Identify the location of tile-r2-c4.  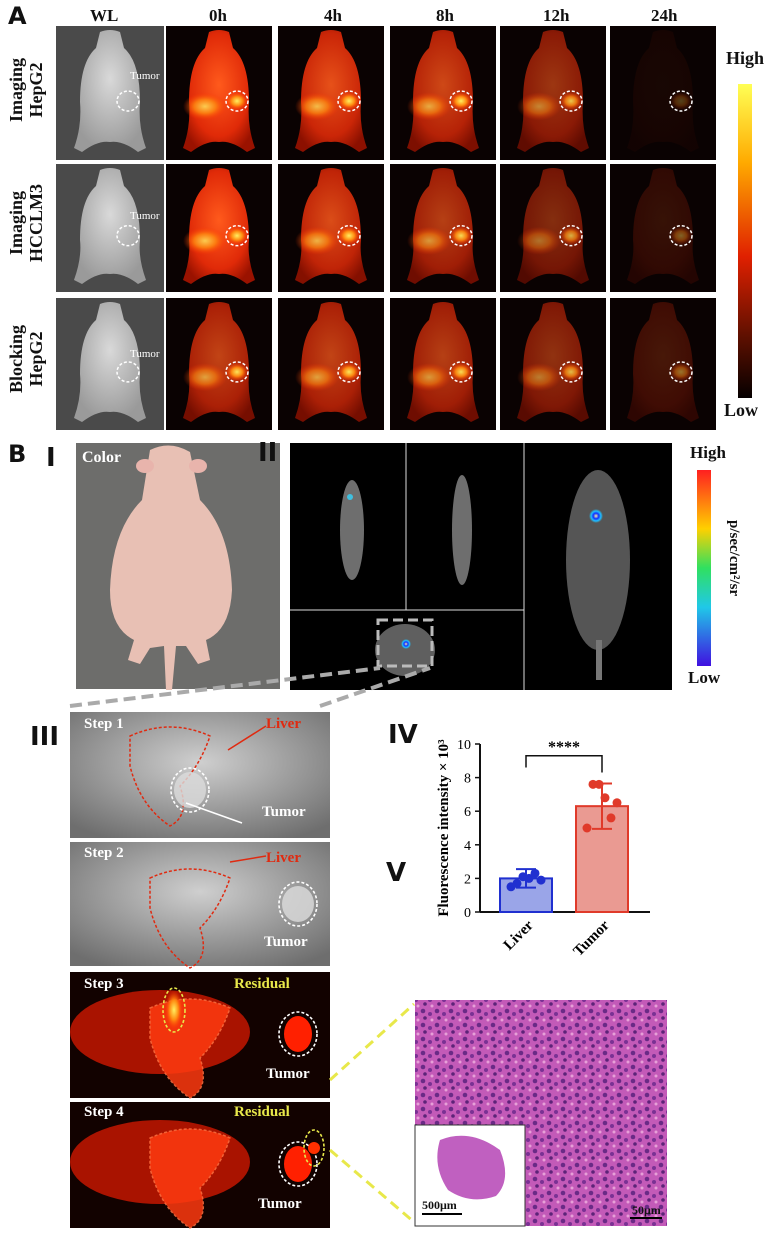
(443, 228).